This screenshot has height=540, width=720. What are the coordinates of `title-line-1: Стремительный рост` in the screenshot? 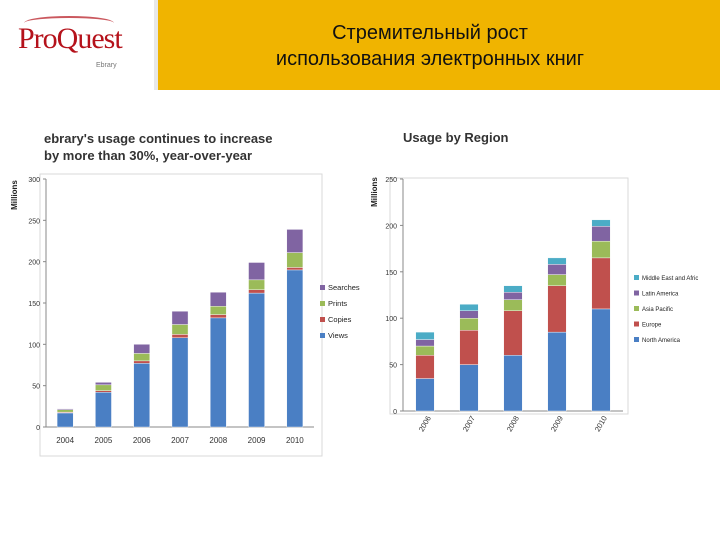 It's located at (430, 33).